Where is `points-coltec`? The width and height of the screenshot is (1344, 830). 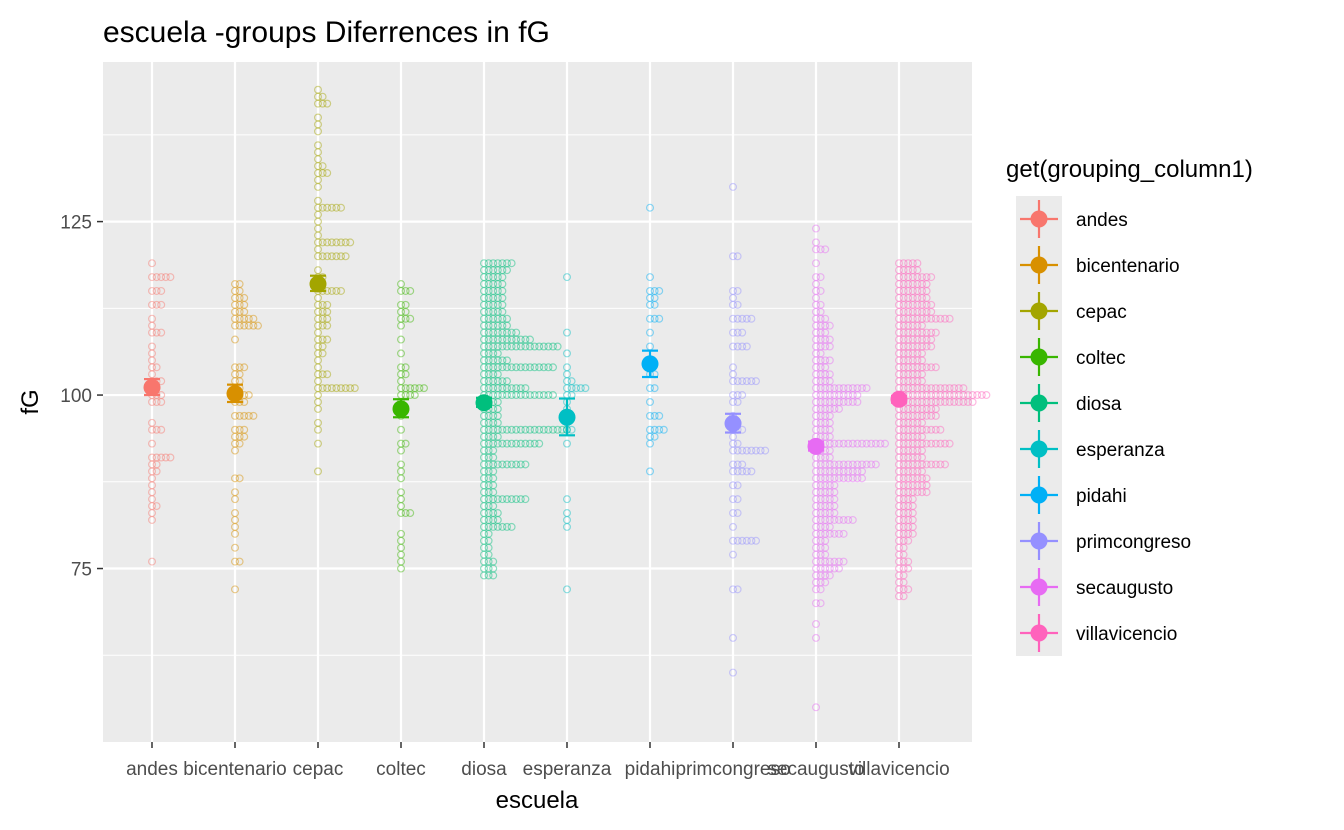
points-coltec is located at coordinates (413, 426).